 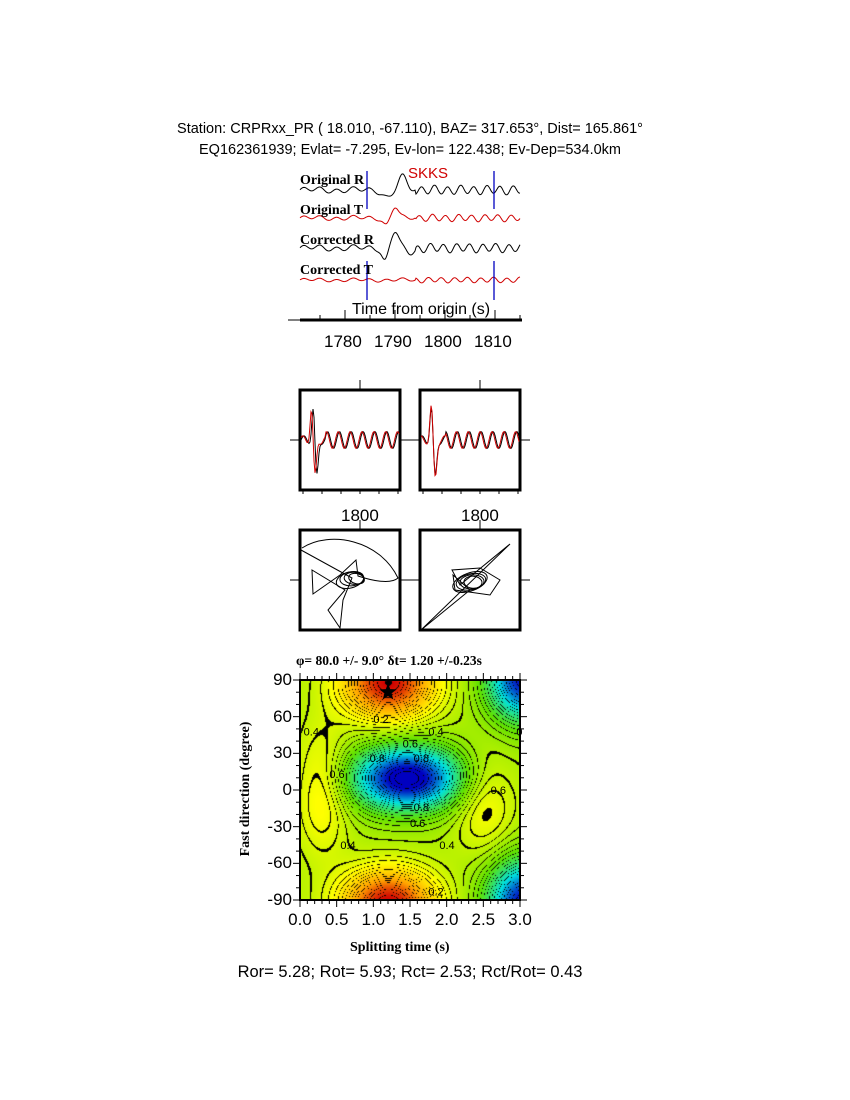 I want to click on trace-original-r, so click(x=410, y=185).